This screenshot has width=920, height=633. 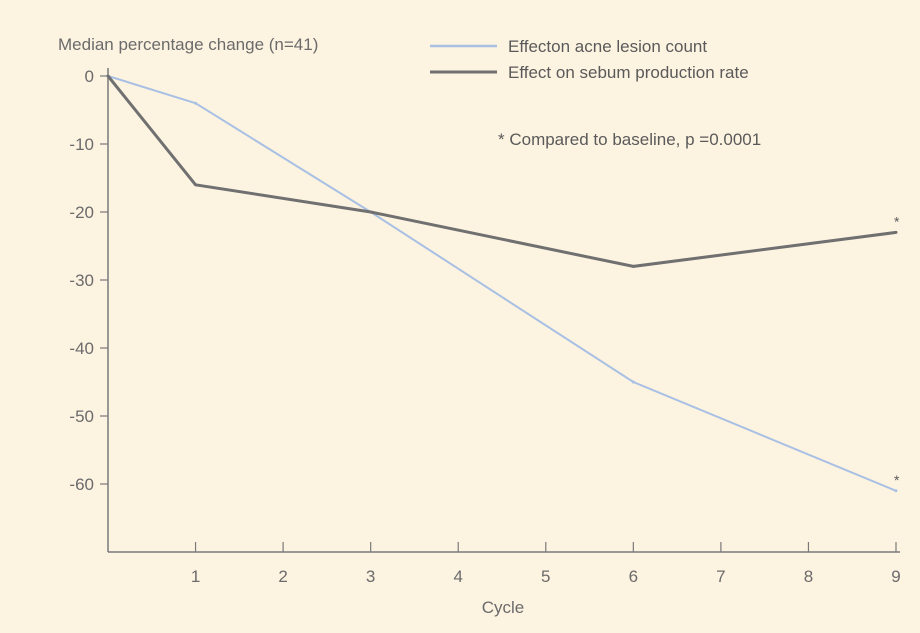 I want to click on y-tick-label: -40, so click(x=81, y=348).